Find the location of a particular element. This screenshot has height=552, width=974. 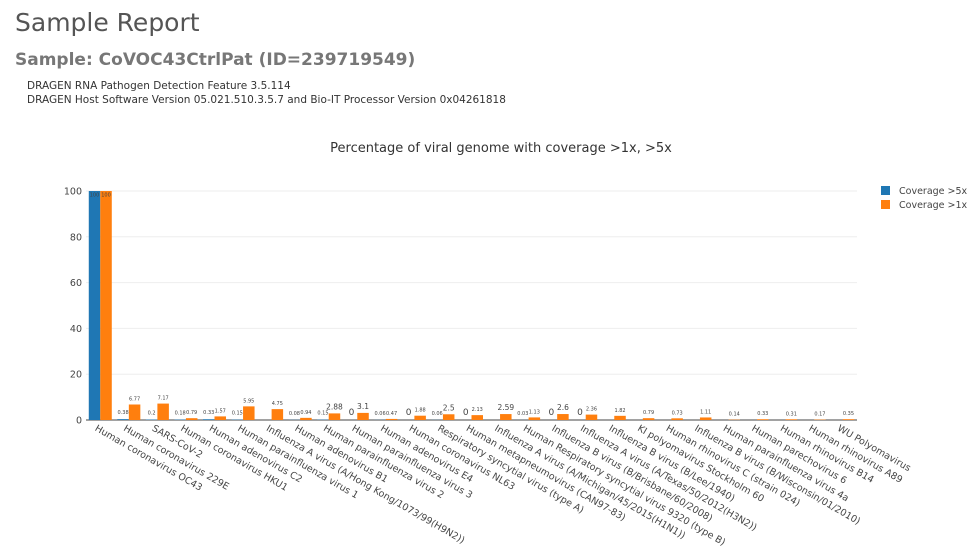

page-title: Sample Report is located at coordinates (107, 22).